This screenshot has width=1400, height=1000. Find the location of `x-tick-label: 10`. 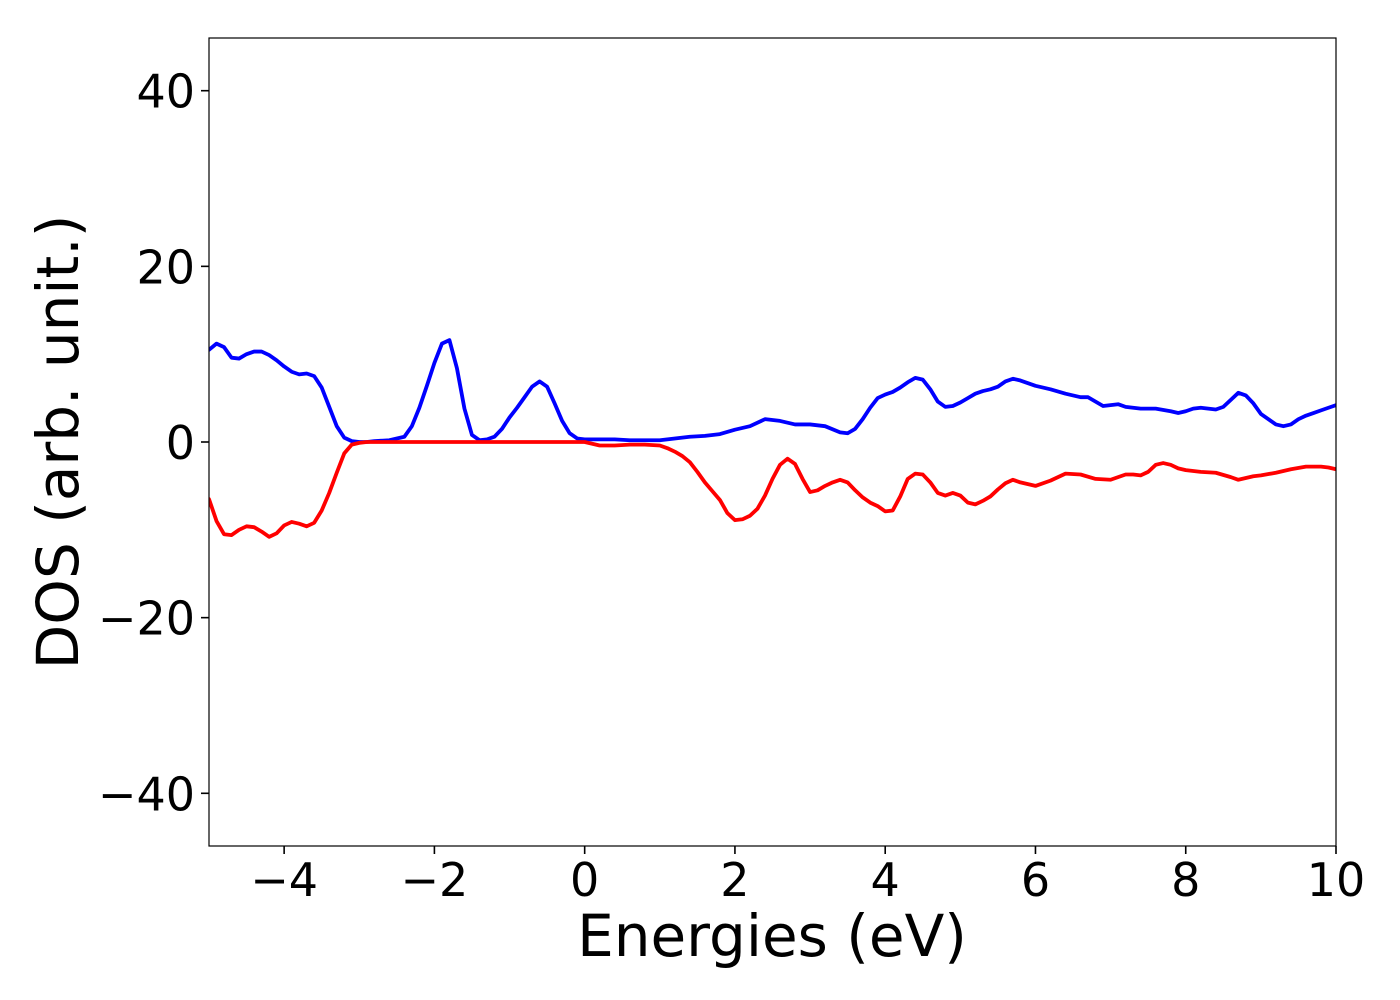

x-tick-label: 10 is located at coordinates (1336, 880).